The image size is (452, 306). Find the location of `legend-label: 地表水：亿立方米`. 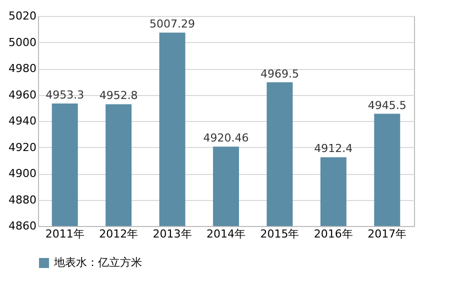

legend-label: 地表水：亿立方米 is located at coordinates (97, 262).